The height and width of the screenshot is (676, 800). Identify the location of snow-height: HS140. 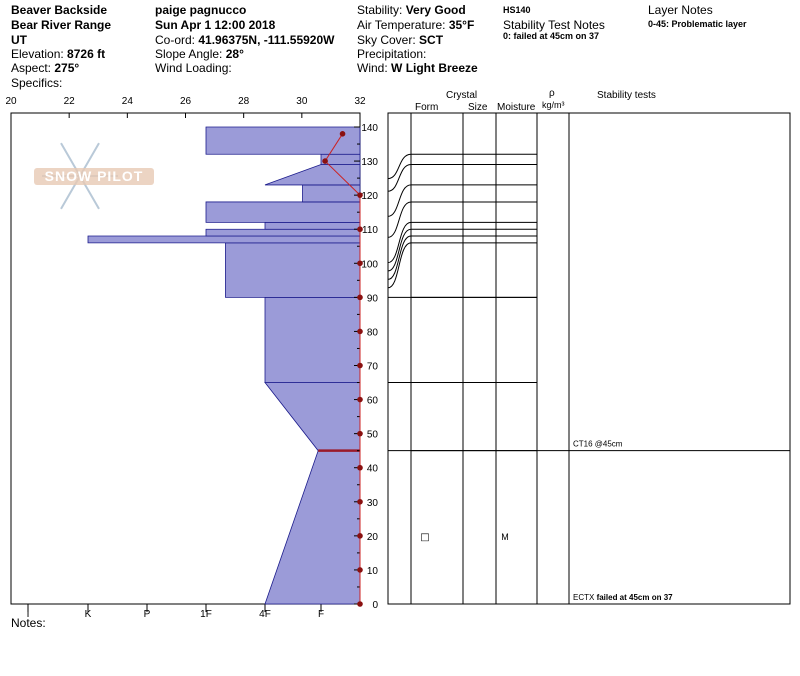
(517, 10).